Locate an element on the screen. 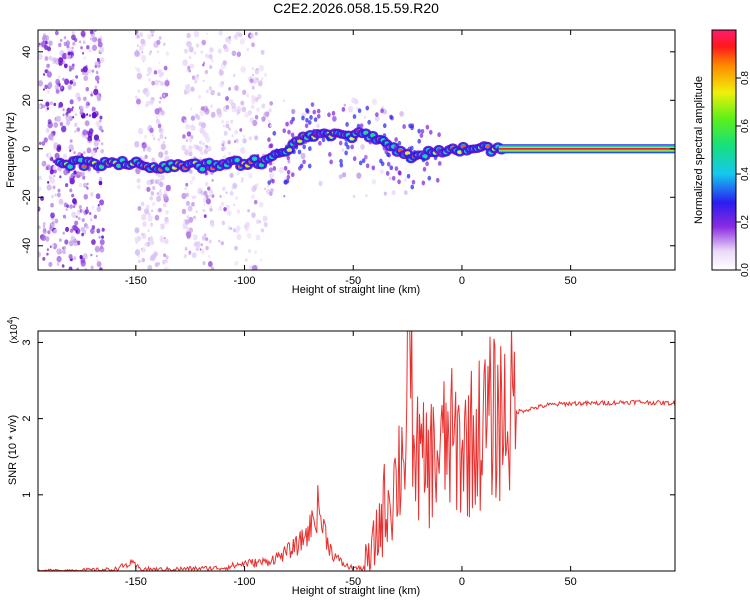 This screenshot has width=750, height=605. y-tick-label: 2 is located at coordinates (27, 419).